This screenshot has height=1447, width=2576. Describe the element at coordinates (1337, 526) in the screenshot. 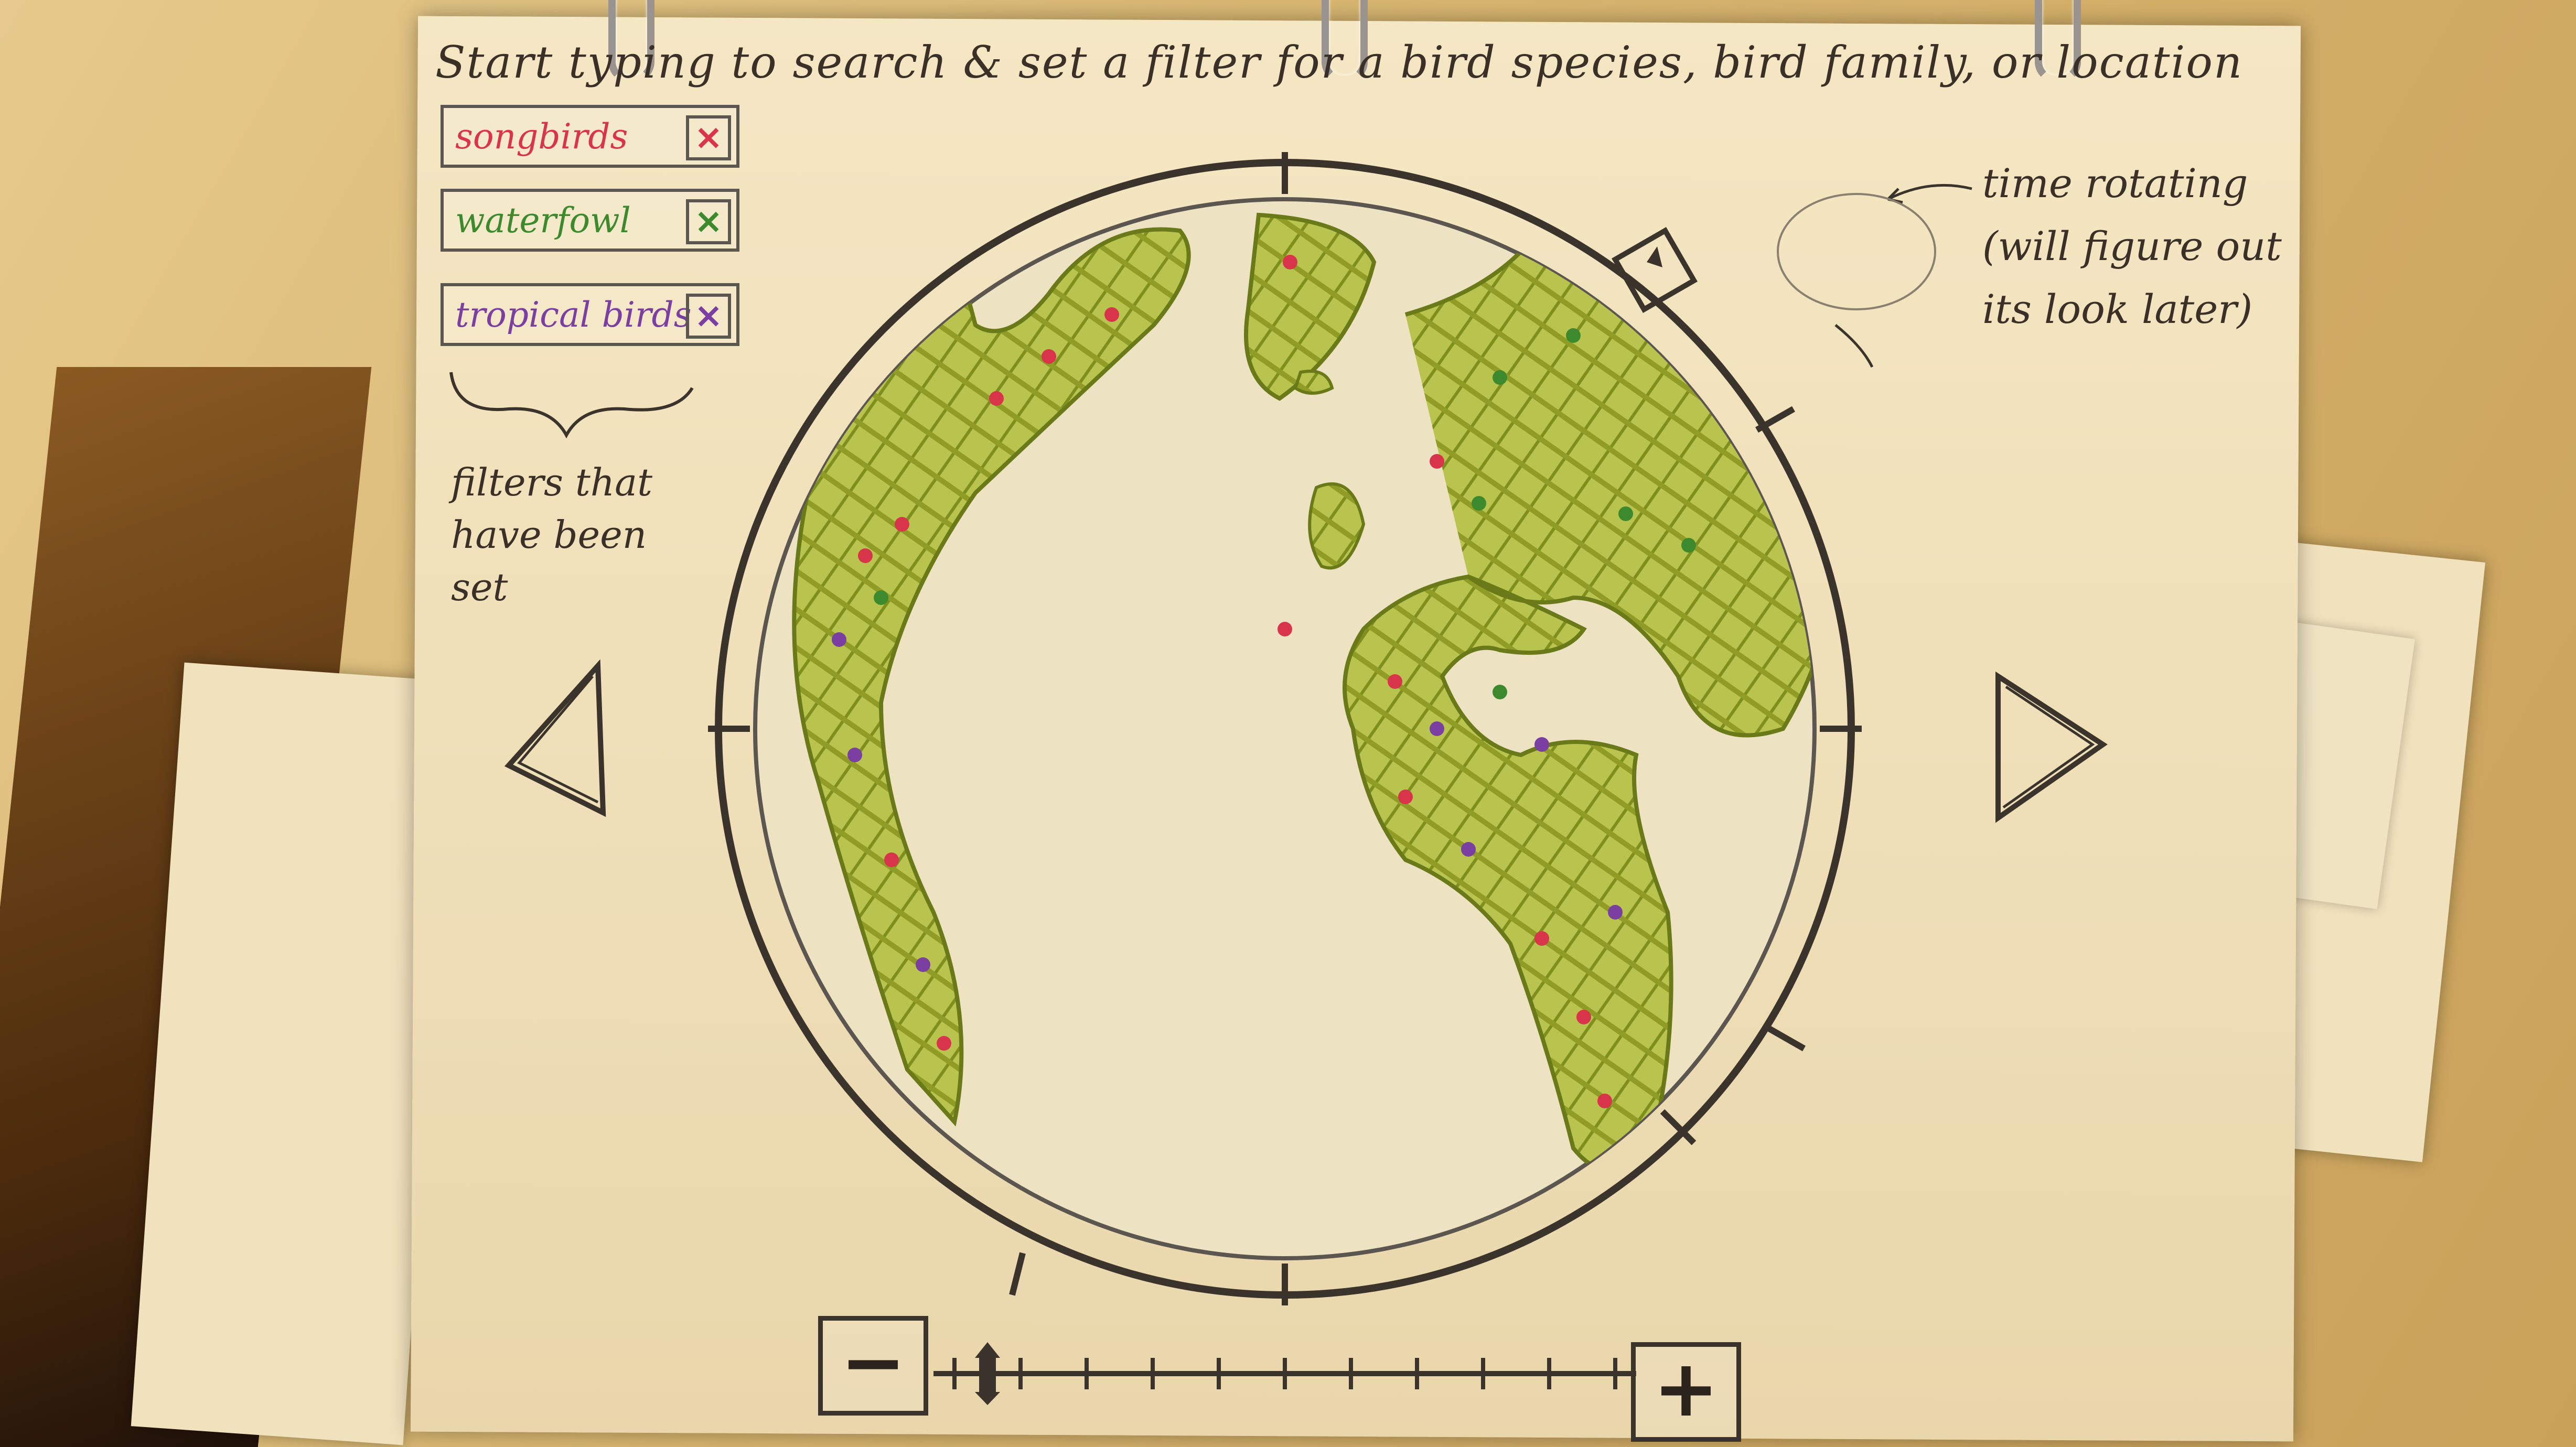

I see `landmass-british-isles` at that location.